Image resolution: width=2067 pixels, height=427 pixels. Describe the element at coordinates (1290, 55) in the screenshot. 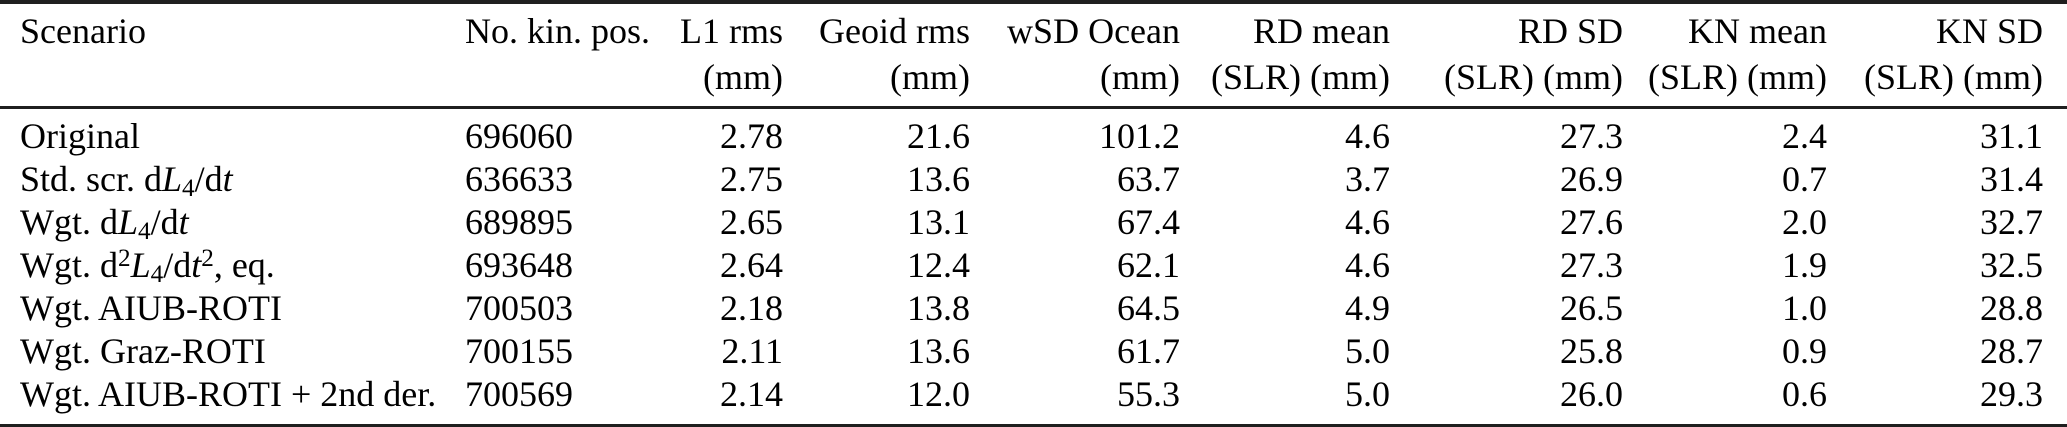

I see `column-header-rd_mean: RD mean (SLR) (mm)` at that location.